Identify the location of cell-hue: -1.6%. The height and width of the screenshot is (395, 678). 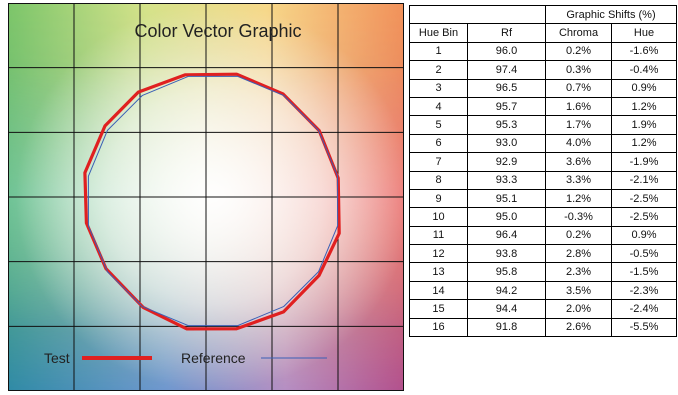
(644, 51).